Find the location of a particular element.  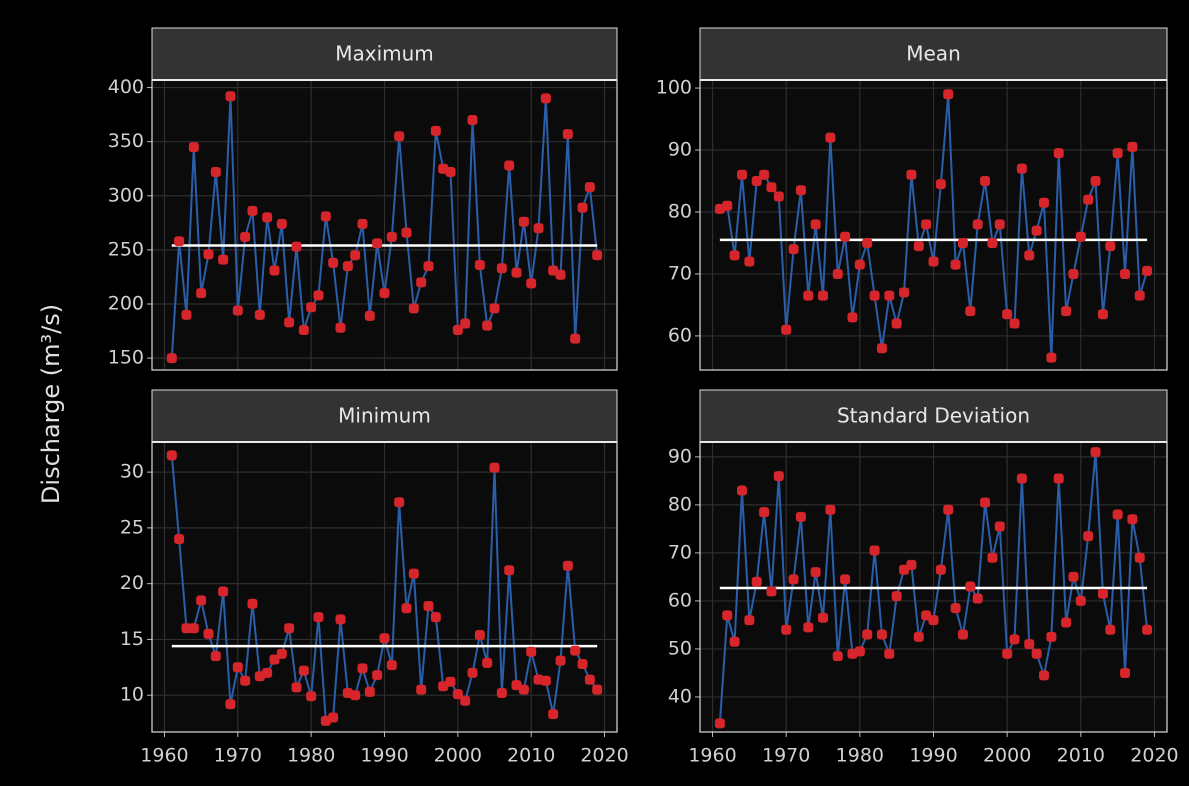

y-tick-label: 25 is located at coordinates (132, 527).